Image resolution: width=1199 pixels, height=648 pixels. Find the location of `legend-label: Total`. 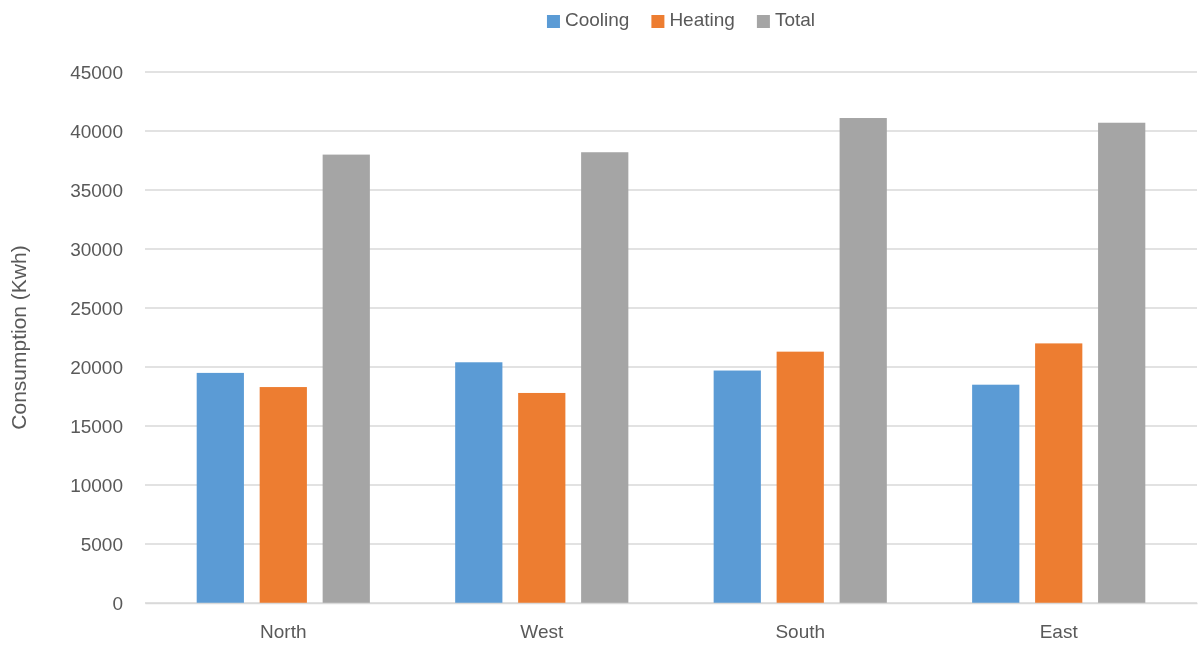

legend-label: Total is located at coordinates (795, 19).